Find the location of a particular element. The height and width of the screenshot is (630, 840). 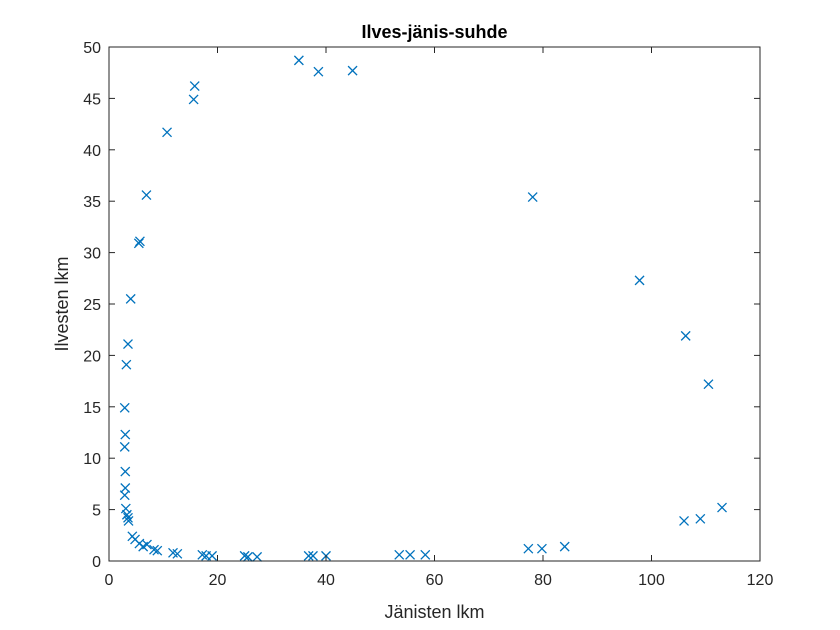

x-tick-label: 20 is located at coordinates (218, 580).